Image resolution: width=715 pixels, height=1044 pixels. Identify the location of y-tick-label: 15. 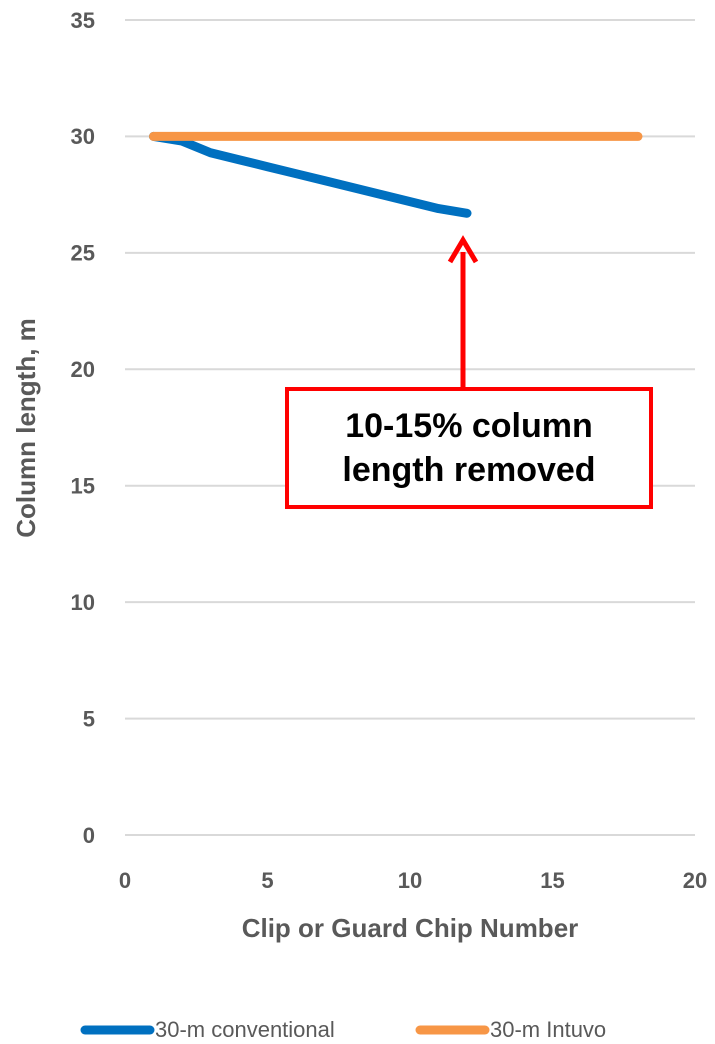
(83, 486).